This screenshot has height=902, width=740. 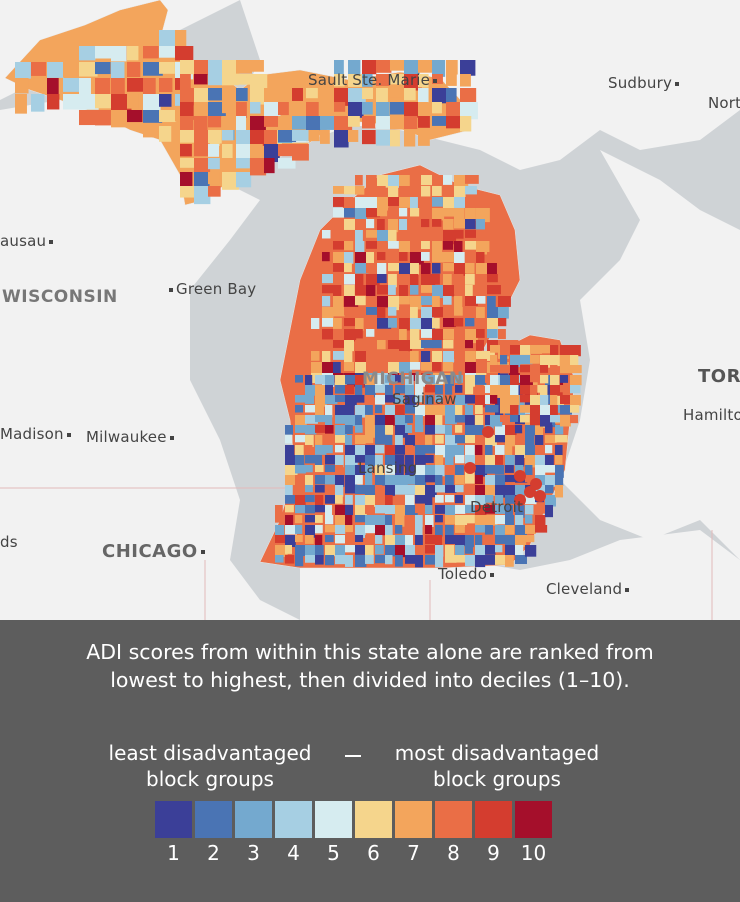 I want to click on decile-label-4: 4, so click(x=293, y=853).